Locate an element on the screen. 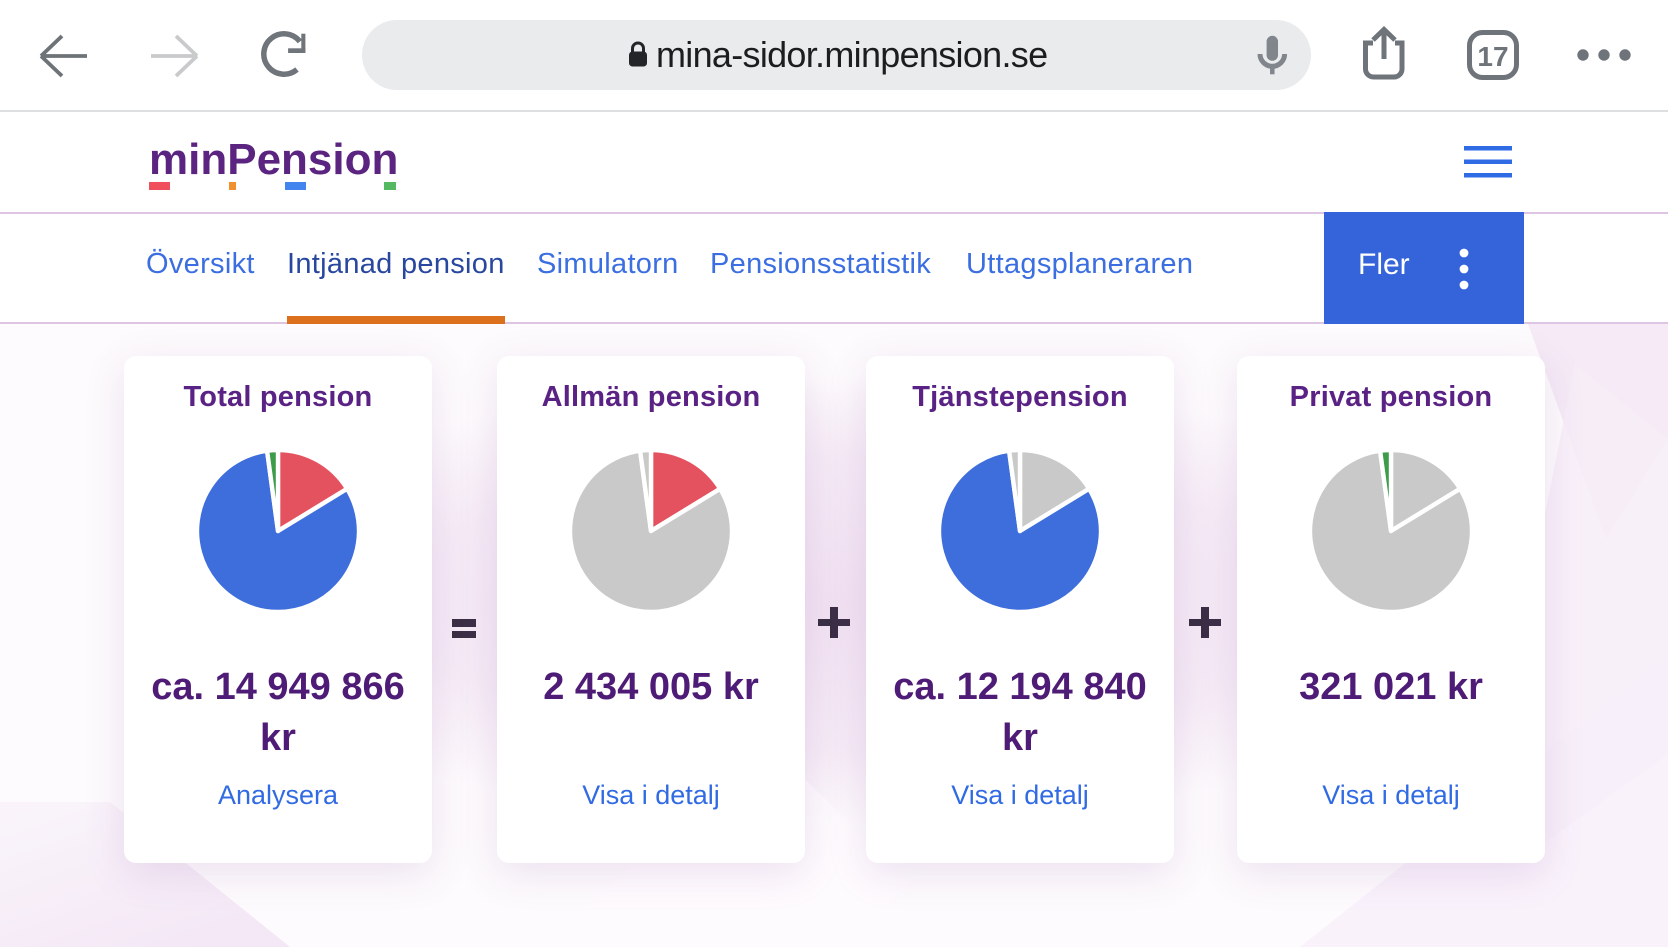 The width and height of the screenshot is (1668, 947). svg-text: 17 is located at coordinates (1492, 56).